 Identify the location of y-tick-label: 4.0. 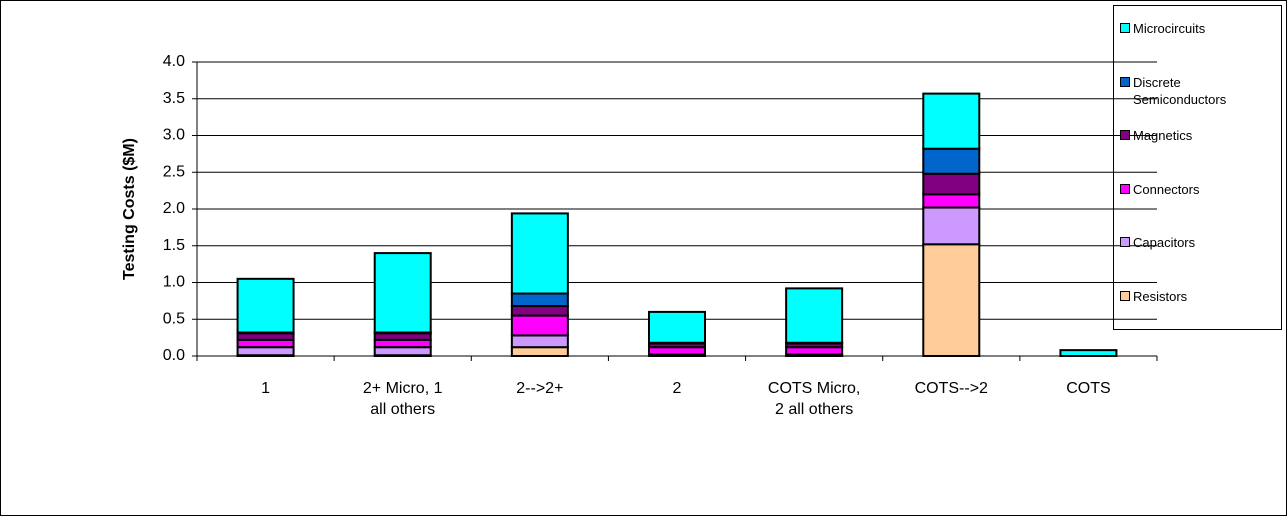
(174, 61).